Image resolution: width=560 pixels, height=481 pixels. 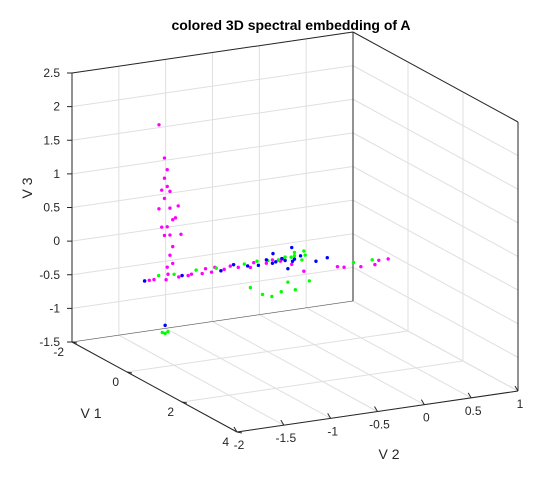 What do you see at coordinates (285, 438) in the screenshot?
I see `y-tick-label: -1.5` at bounding box center [285, 438].